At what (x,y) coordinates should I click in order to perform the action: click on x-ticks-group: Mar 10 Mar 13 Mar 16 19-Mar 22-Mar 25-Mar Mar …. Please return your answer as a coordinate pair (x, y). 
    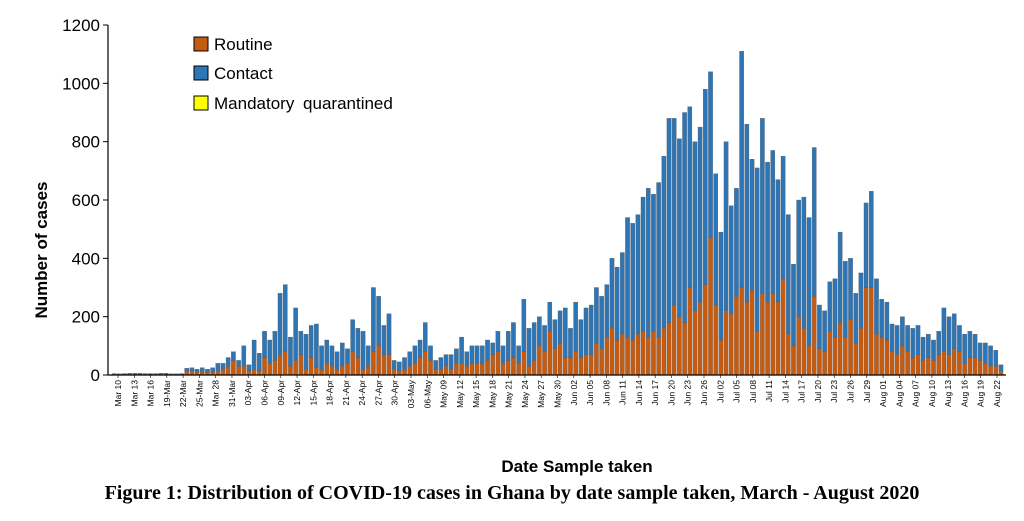
    Looking at the image, I should click on (557, 391).